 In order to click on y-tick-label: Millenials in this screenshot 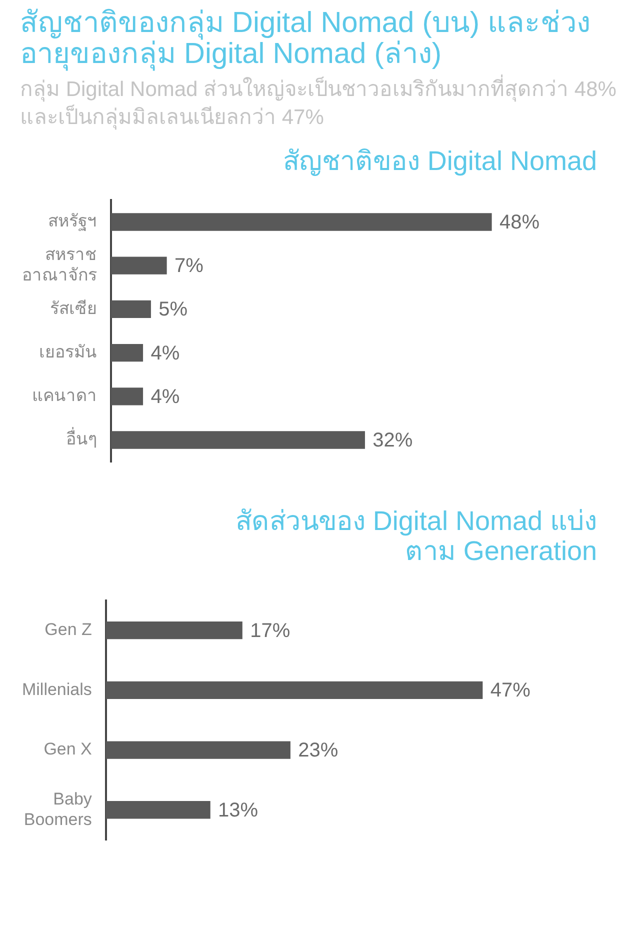, I will do `click(57, 689)`.